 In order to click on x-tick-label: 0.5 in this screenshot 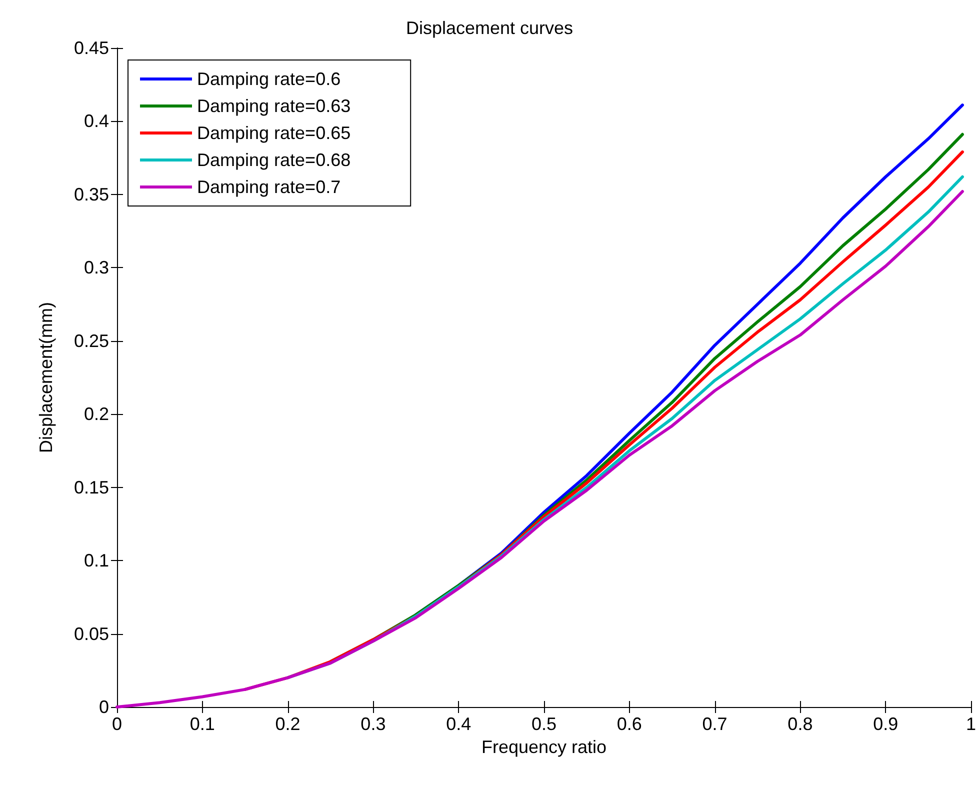, I will do `click(544, 724)`.